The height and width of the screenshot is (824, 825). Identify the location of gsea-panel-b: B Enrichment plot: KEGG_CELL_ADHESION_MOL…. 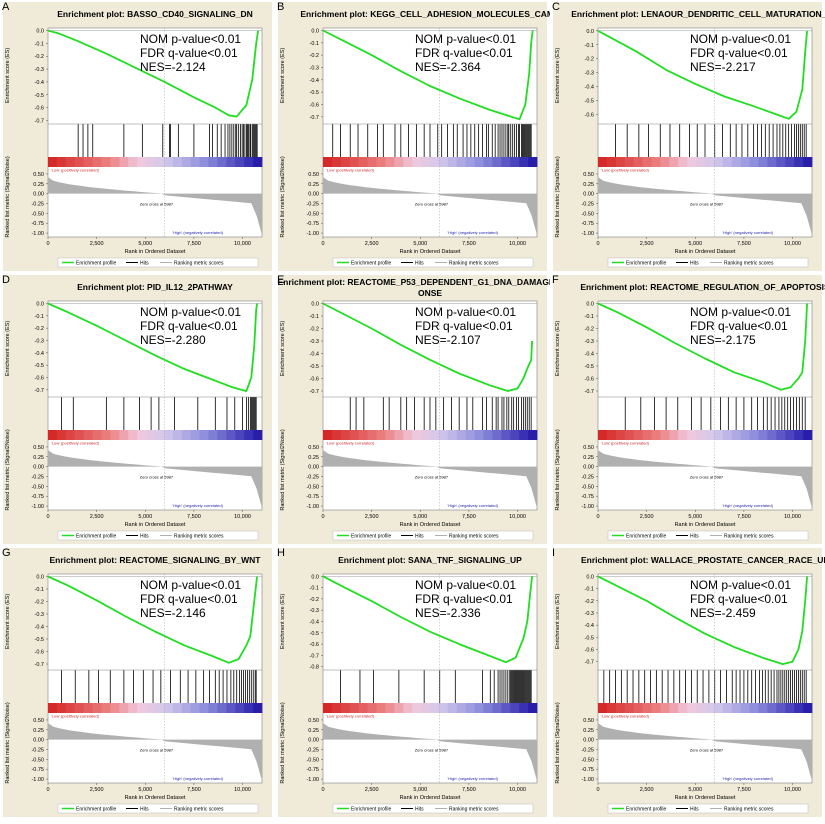
(417, 136).